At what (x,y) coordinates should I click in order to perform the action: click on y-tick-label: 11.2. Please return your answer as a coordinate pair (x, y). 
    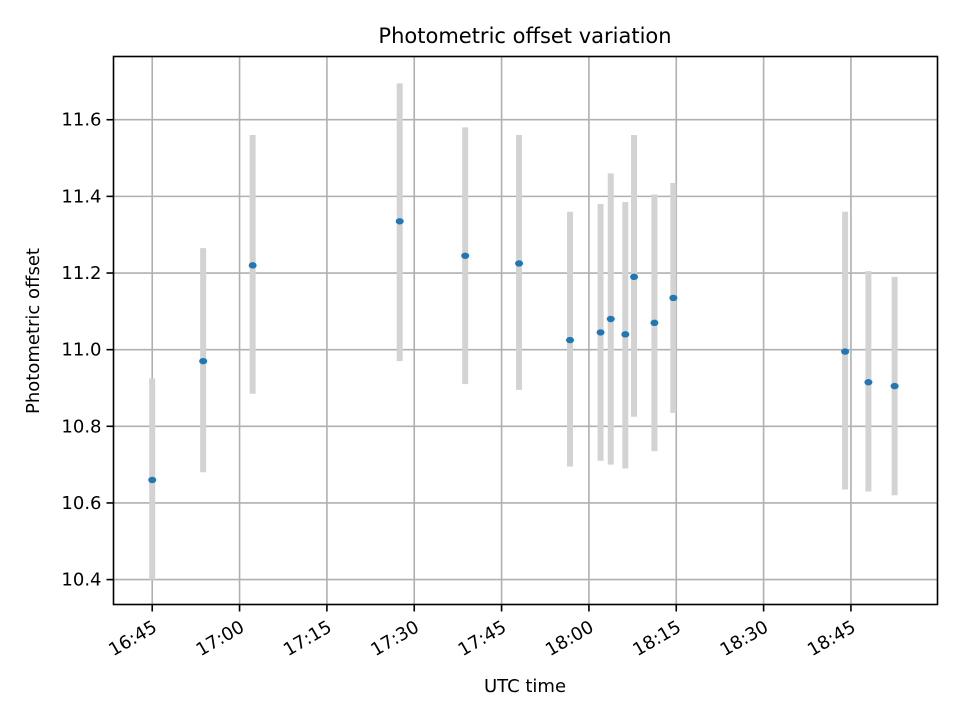
    Looking at the image, I should click on (81, 273).